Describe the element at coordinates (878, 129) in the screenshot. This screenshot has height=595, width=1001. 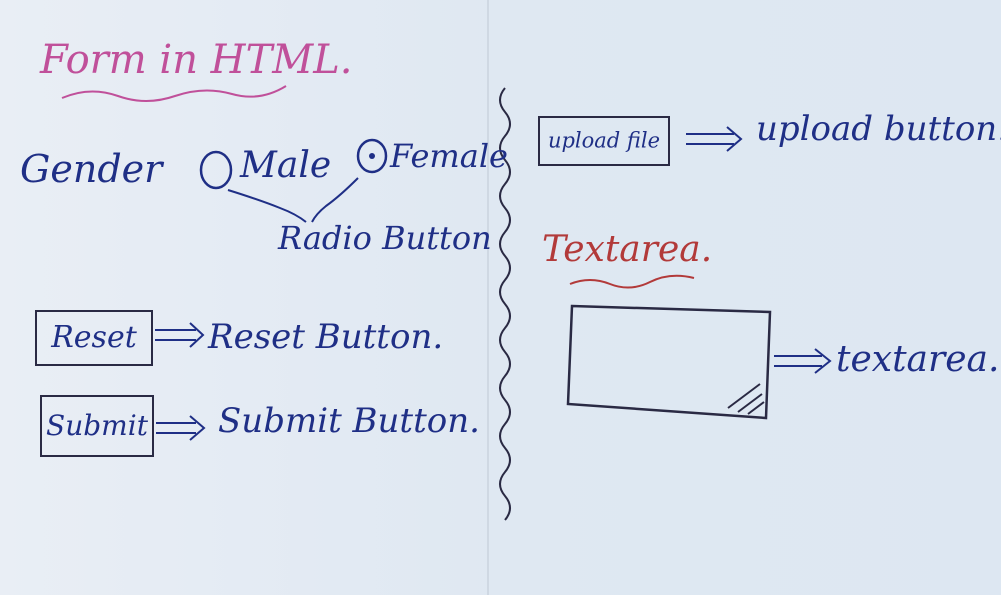
I see `upload-note: upload button.` at that location.